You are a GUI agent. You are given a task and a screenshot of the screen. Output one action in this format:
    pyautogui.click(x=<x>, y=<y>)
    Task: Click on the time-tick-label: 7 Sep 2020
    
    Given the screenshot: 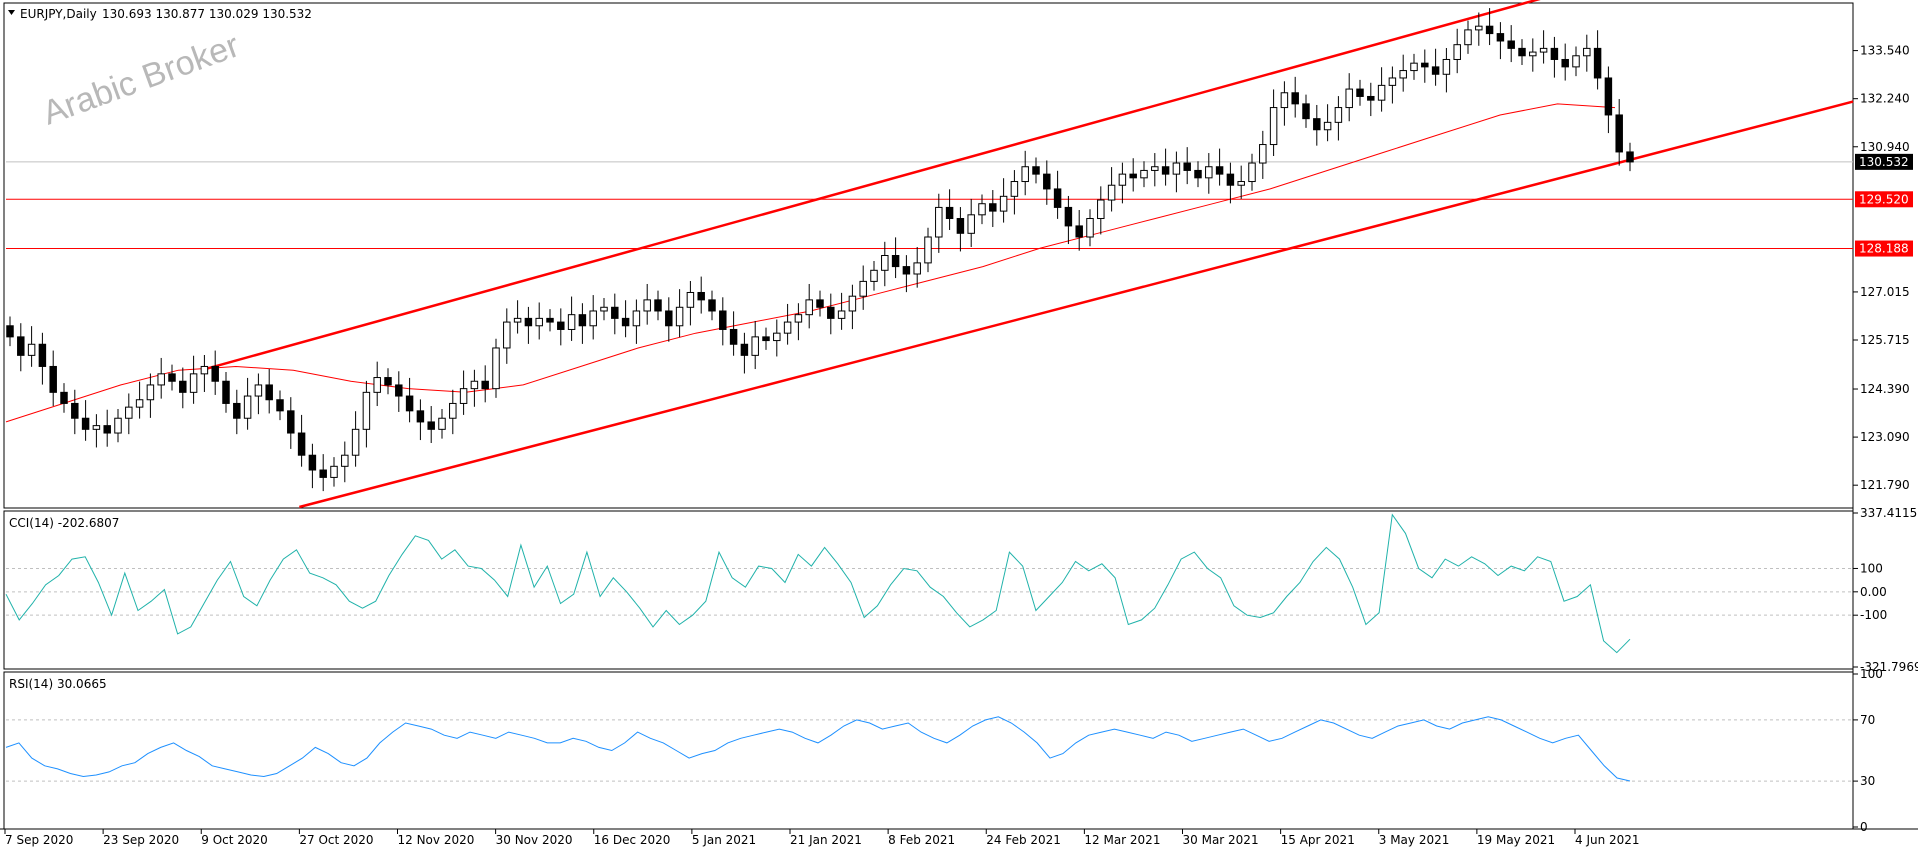 What is the action you would take?
    pyautogui.click(x=39, y=840)
    